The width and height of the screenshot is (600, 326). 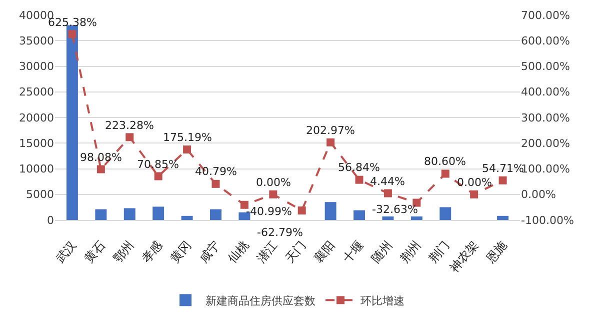 What do you see at coordinates (324, 252) in the screenshot?
I see `x-tick-label: 襄阳` at bounding box center [324, 252].